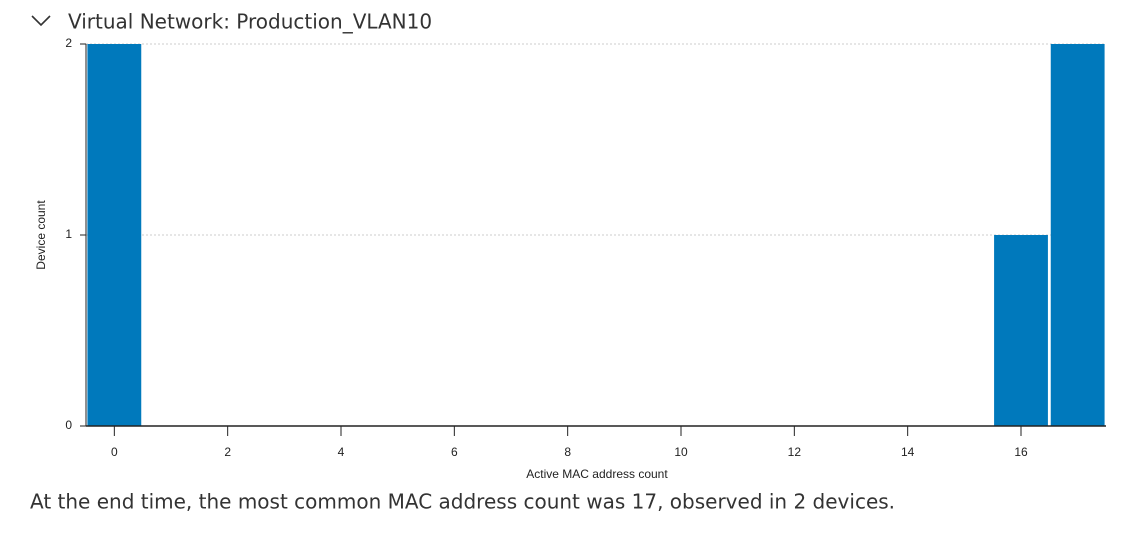 Image resolution: width=1126 pixels, height=537 pixels. I want to click on x-tick-label: 6, so click(454, 452).